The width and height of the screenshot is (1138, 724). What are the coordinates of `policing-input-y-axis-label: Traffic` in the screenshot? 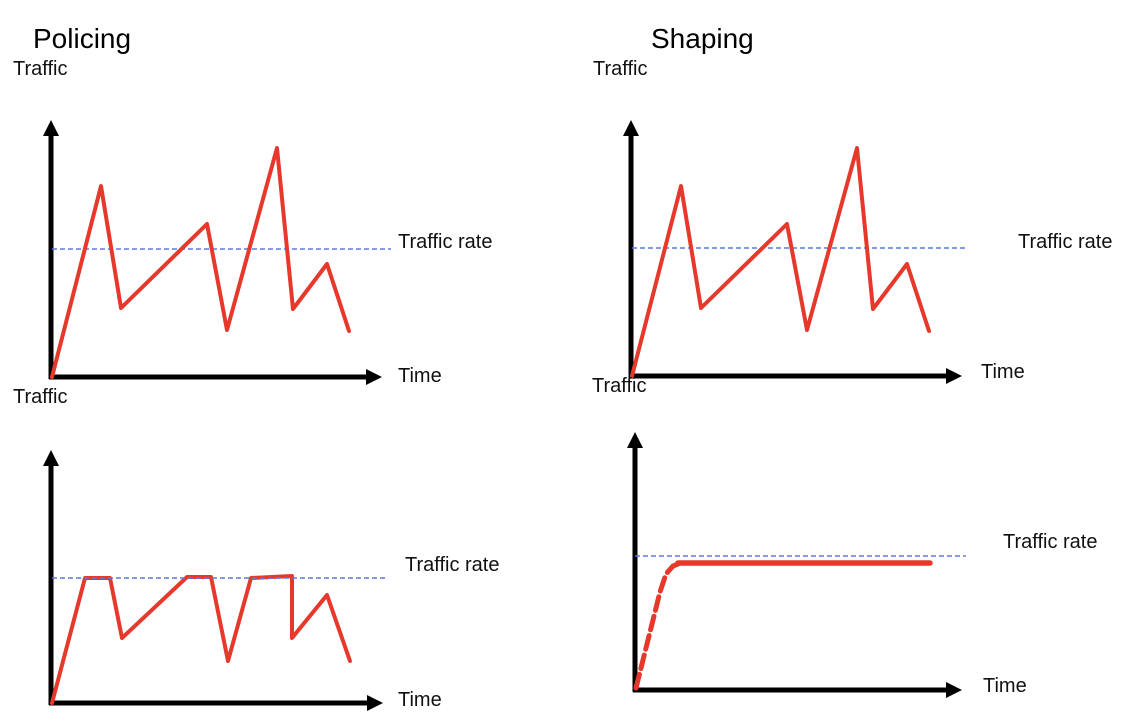 It's located at (40, 69).